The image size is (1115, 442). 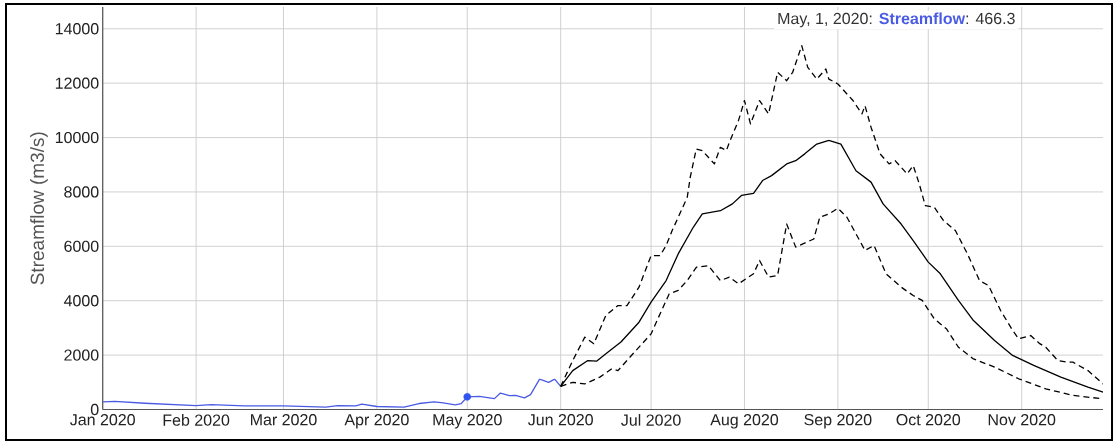 What do you see at coordinates (838, 421) in the screenshot?
I see `x-tick-label: Sep 2020` at bounding box center [838, 421].